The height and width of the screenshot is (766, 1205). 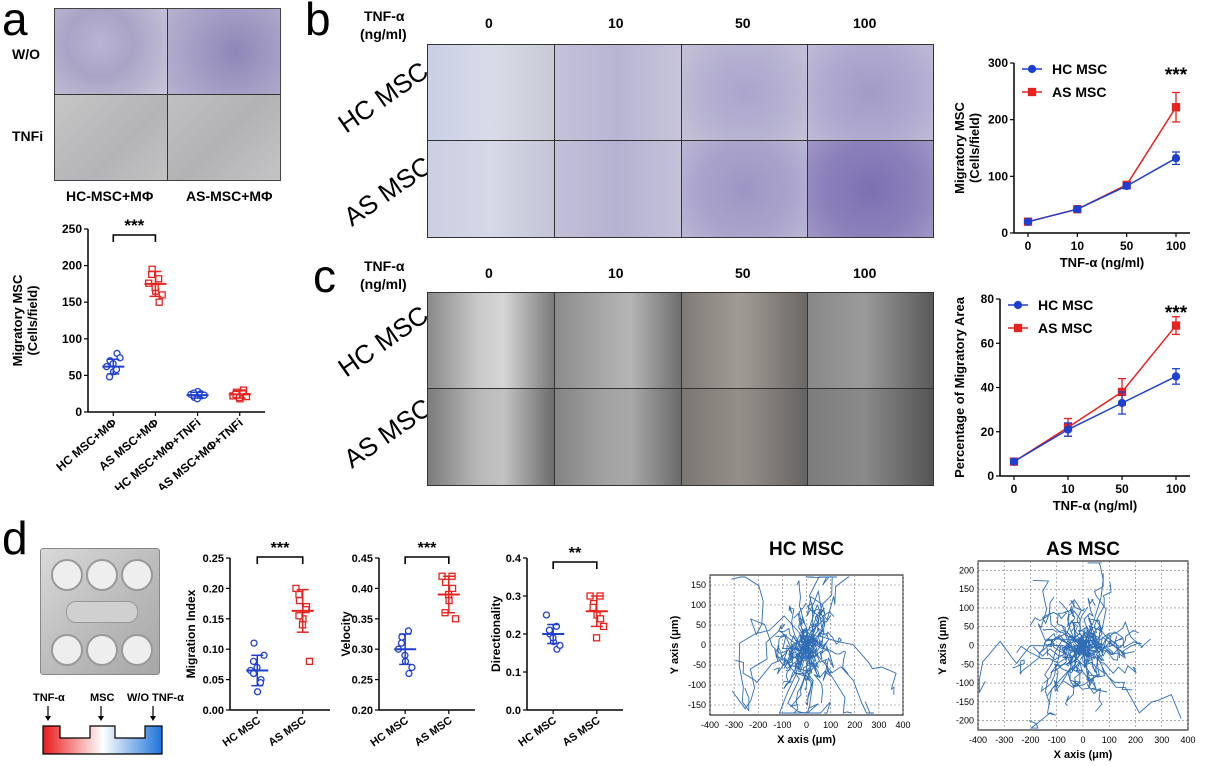 I want to click on y-tick-label: 0.20, so click(x=213, y=589).